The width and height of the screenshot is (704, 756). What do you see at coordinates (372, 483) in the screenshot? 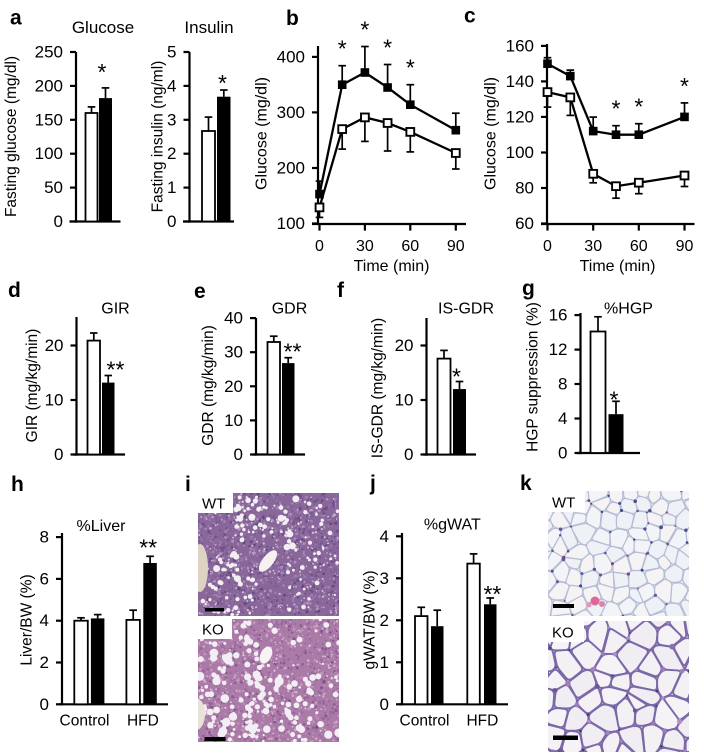
I see `svg-text: j` at bounding box center [372, 483].